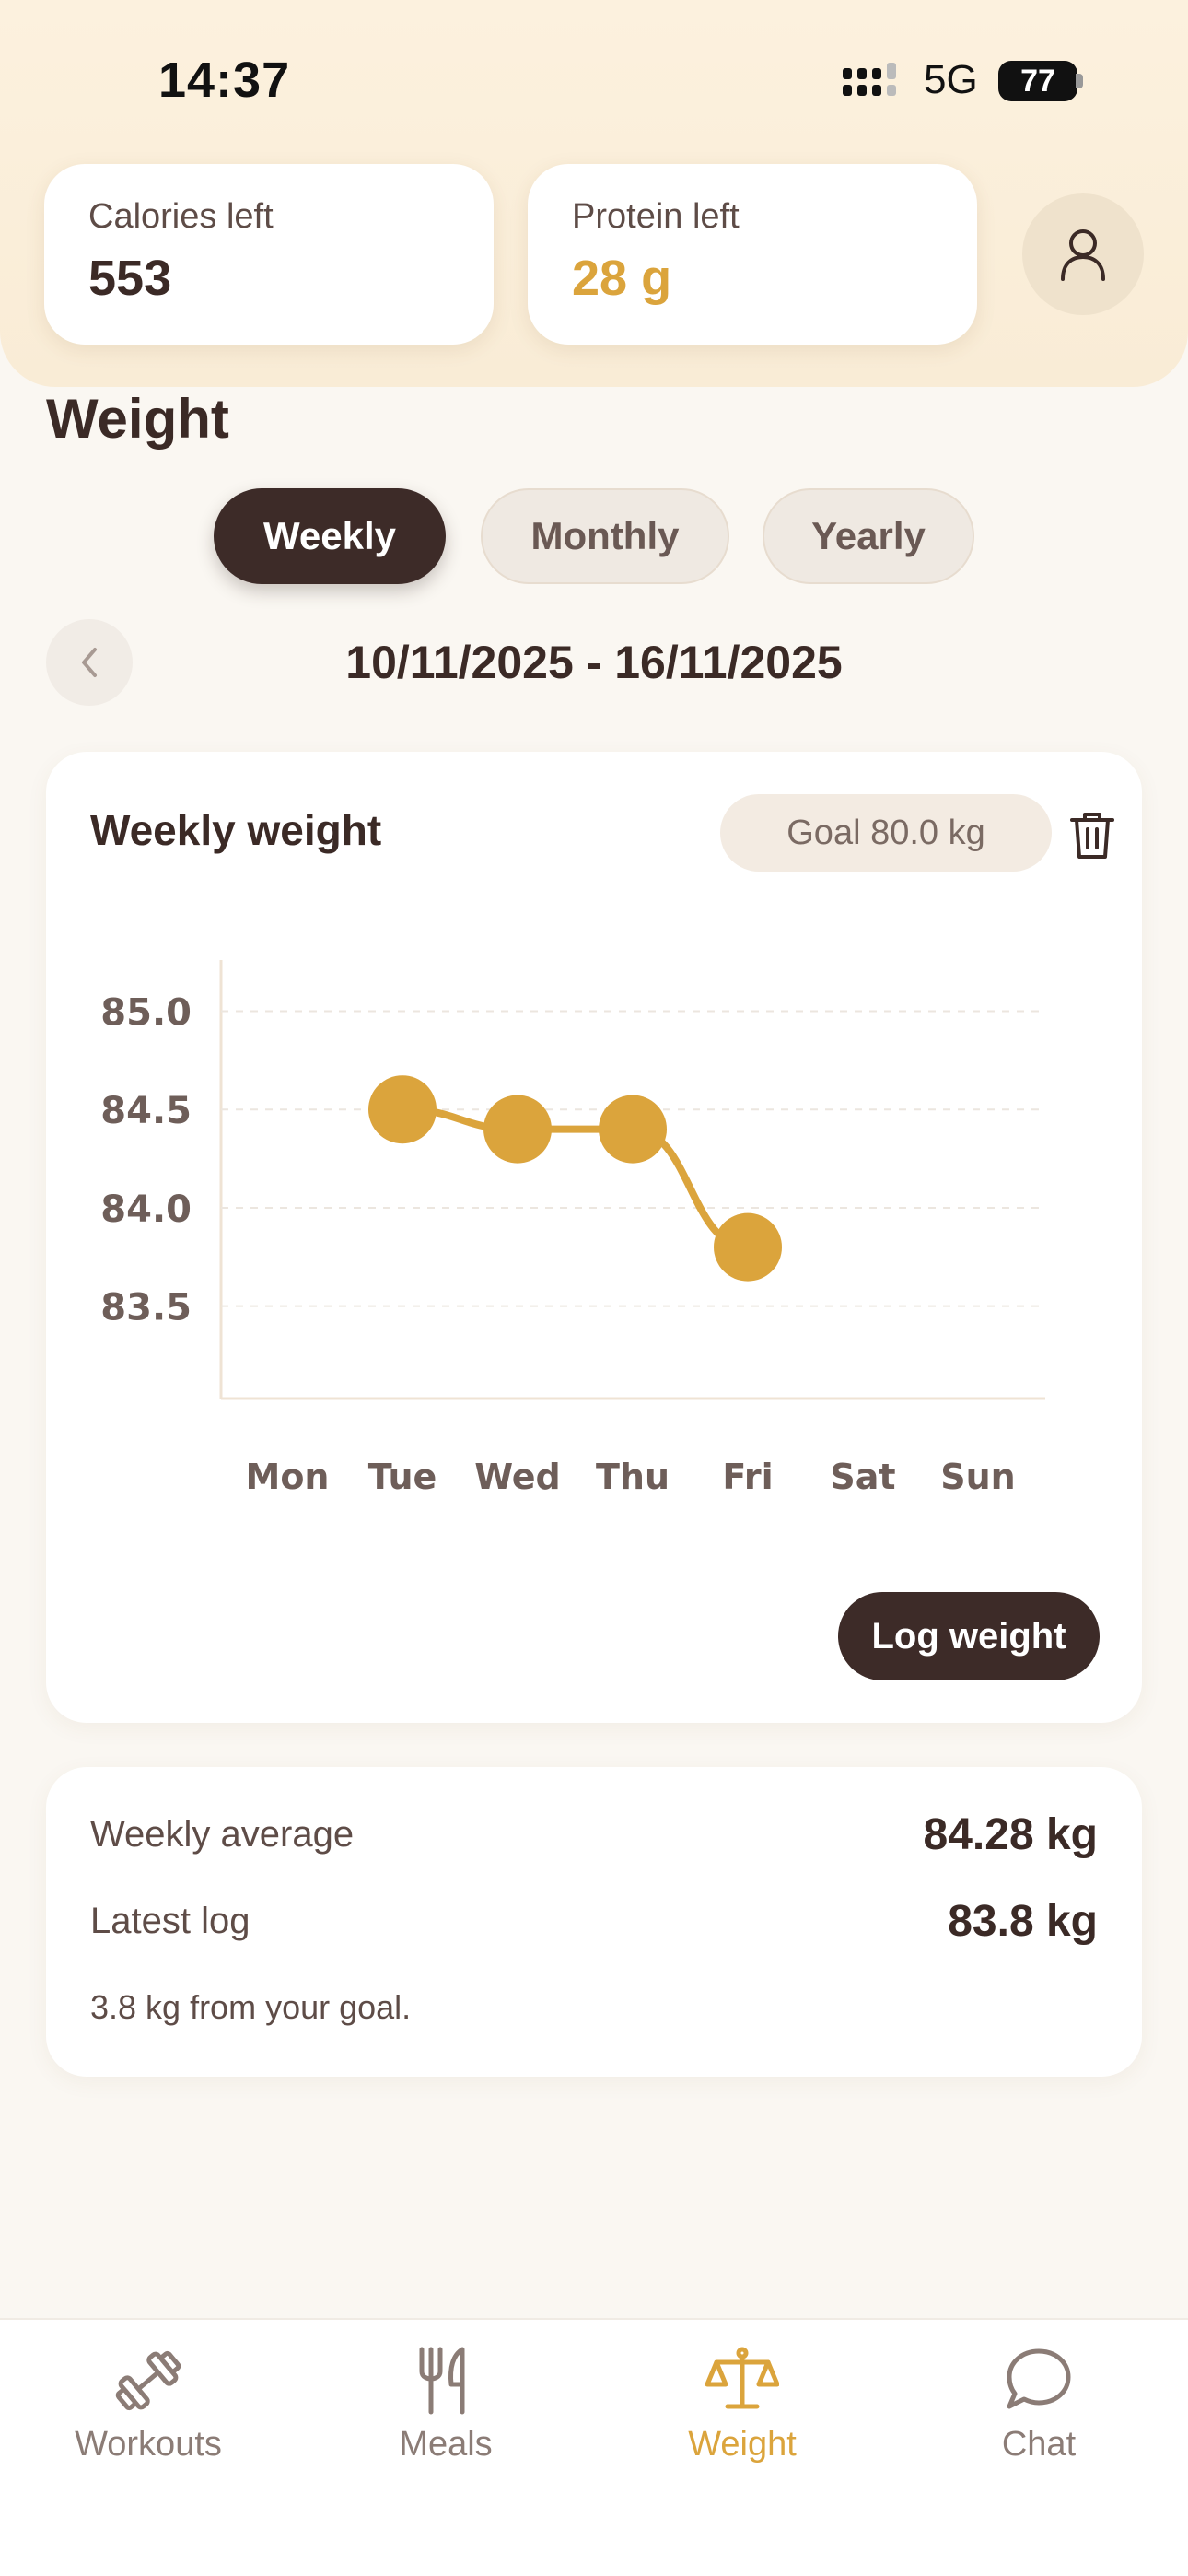 This screenshot has width=1188, height=2576. Describe the element at coordinates (130, 278) in the screenshot. I see `calories-value: 553` at that location.